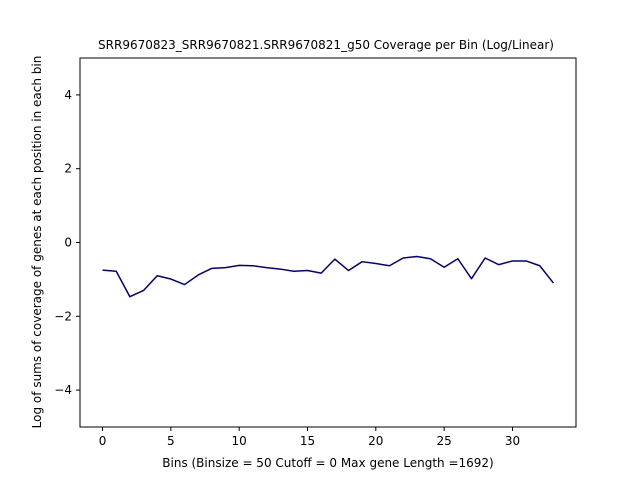  I want to click on plot-area, so click(328, 276).